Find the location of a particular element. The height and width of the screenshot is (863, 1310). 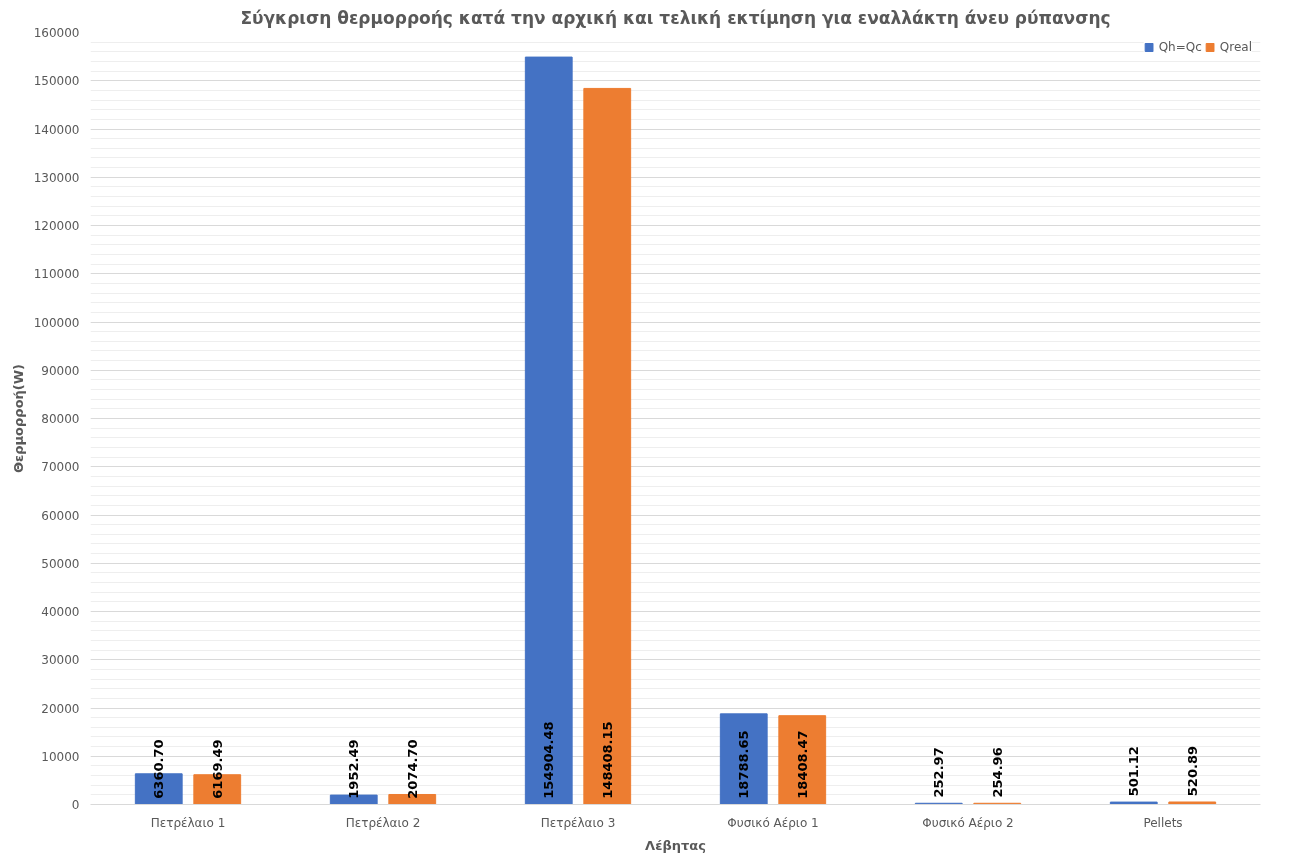

data-label: 254.96 is located at coordinates (997, 772).